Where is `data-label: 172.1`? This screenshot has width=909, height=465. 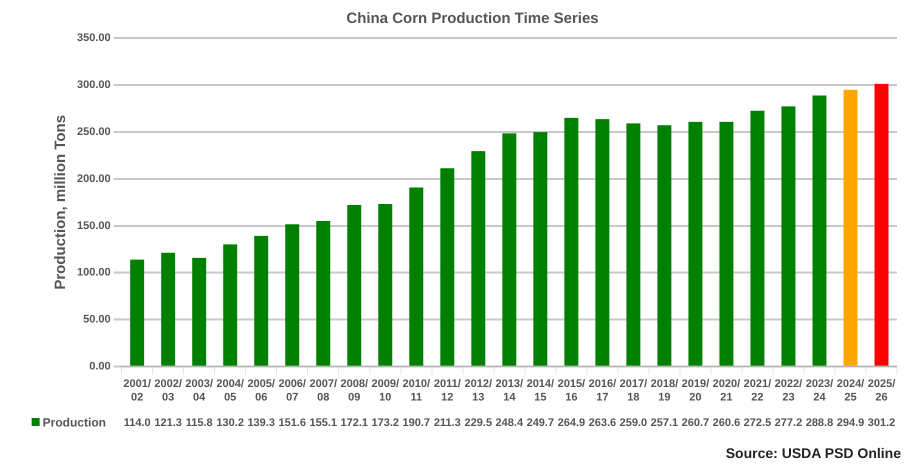 data-label: 172.1 is located at coordinates (354, 423).